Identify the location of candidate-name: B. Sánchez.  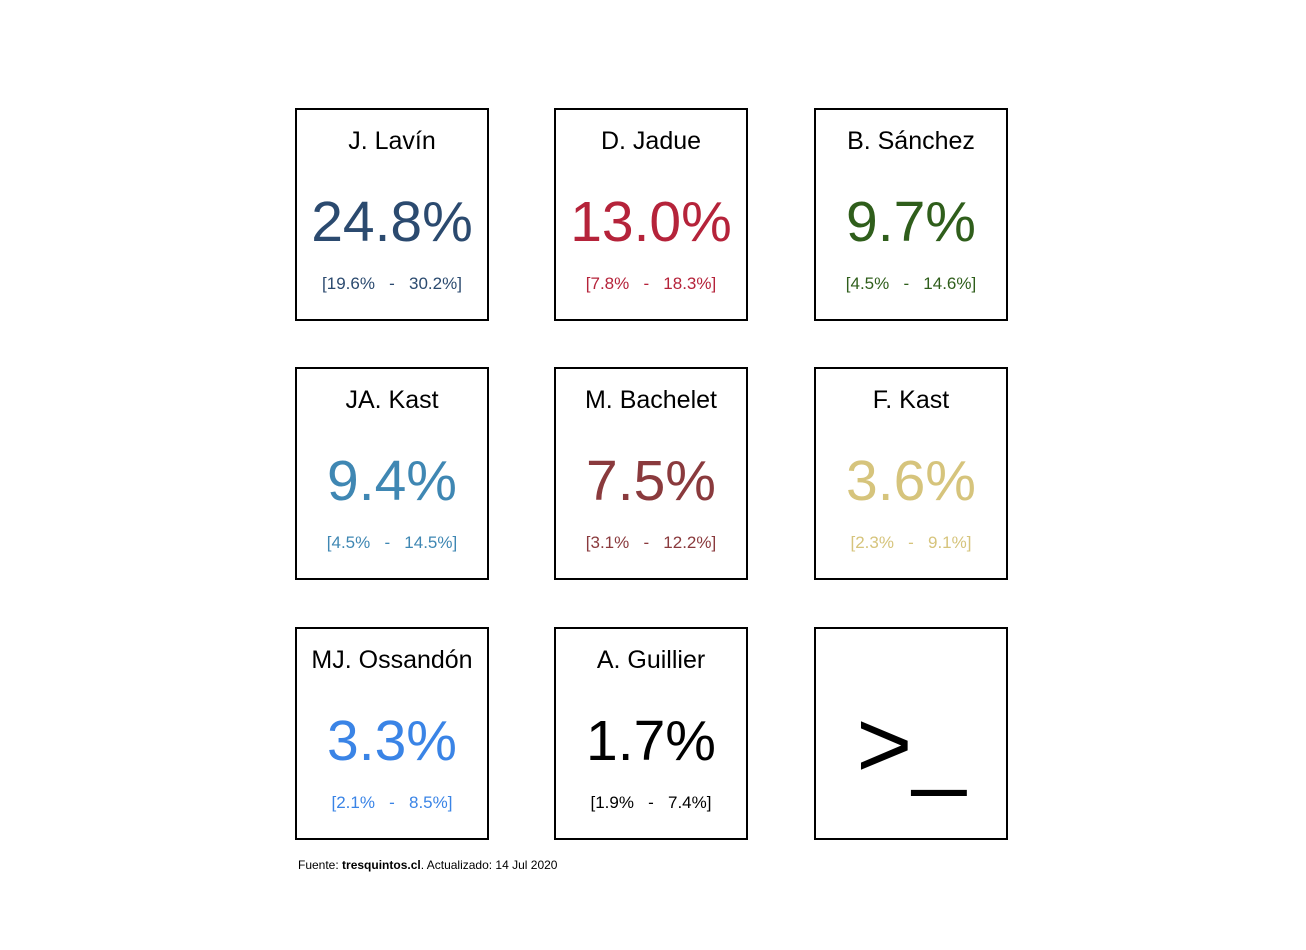
(911, 141).